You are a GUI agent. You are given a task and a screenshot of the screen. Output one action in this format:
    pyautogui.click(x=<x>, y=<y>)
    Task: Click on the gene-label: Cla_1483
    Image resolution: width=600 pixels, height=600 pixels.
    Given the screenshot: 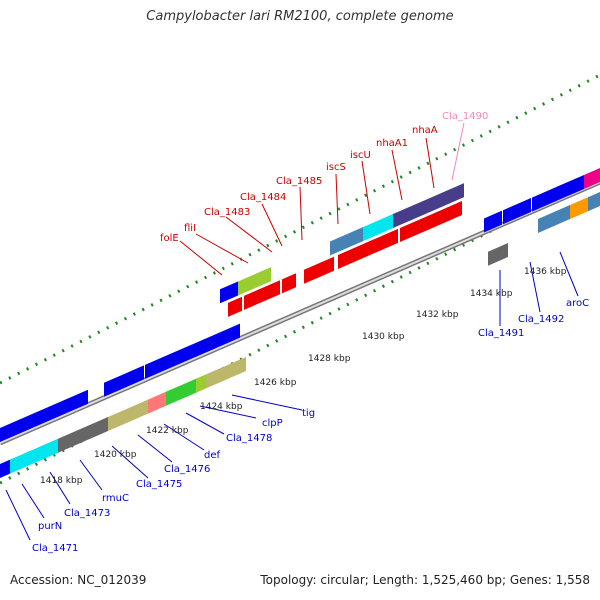 What is the action you would take?
    pyautogui.click(x=227, y=212)
    